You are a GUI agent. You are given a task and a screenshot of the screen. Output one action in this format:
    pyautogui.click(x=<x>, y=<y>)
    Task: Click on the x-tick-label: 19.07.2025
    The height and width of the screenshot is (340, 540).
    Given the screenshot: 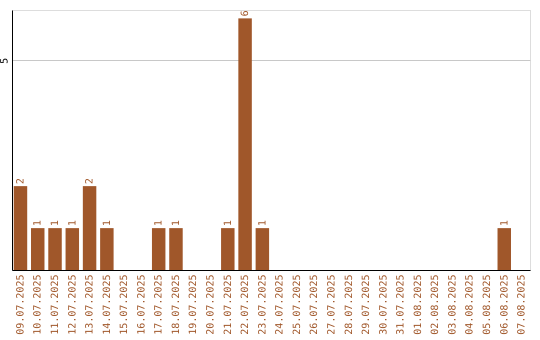 What is the action you would take?
    pyautogui.click(x=194, y=304)
    